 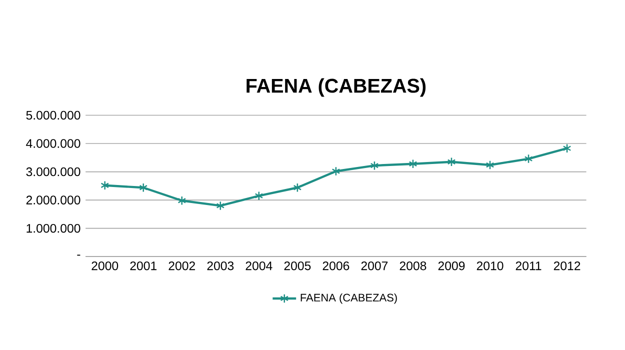 What do you see at coordinates (181, 265) in the screenshot?
I see `x-tick-label: 2002` at bounding box center [181, 265].